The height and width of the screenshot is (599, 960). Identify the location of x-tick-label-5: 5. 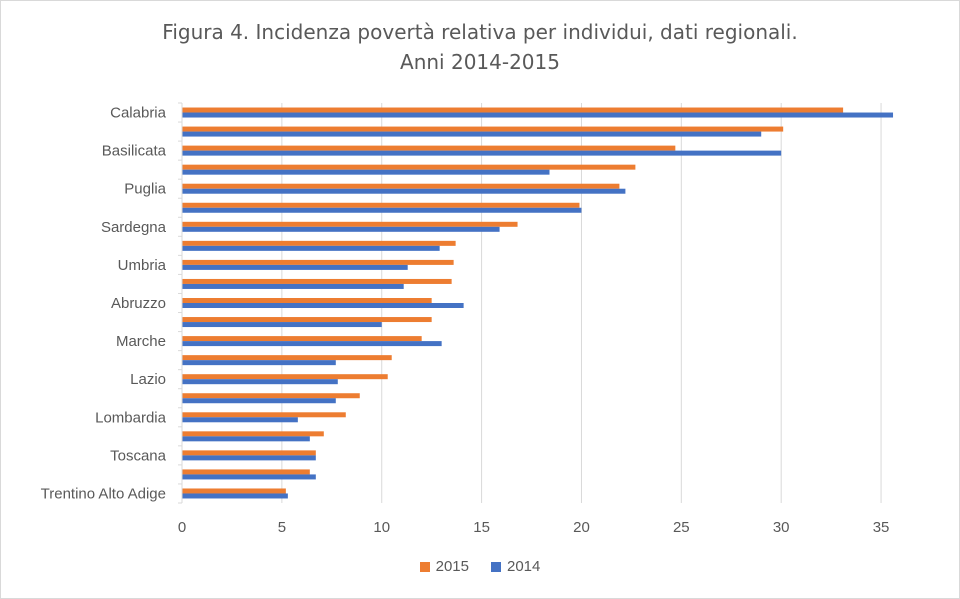
(282, 527).